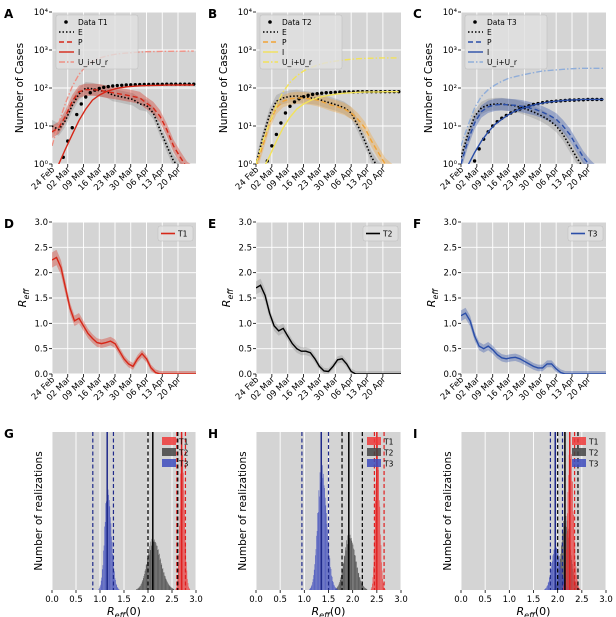  What do you see at coordinates (121, 123) in the screenshot?
I see `band-P` at bounding box center [121, 123].